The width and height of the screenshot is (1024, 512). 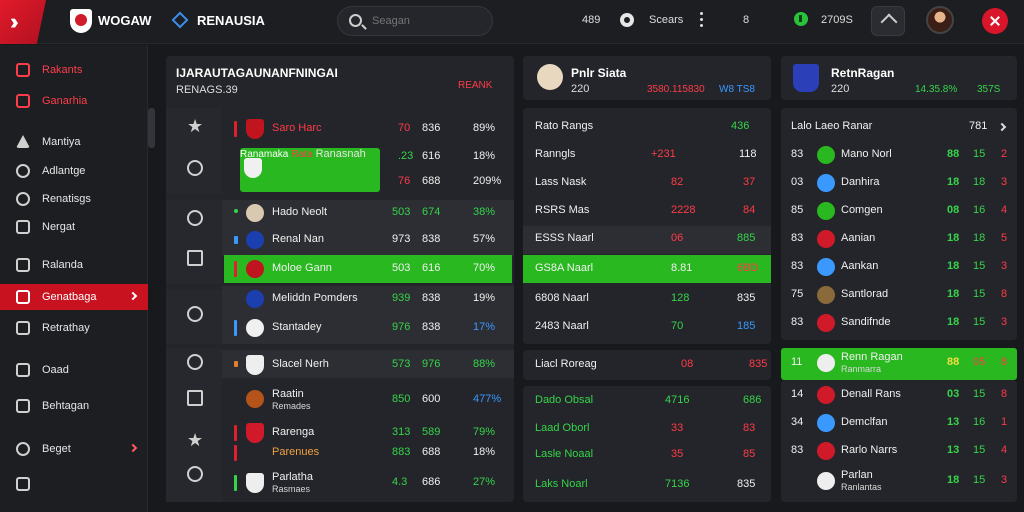 What do you see at coordinates (74, 101) in the screenshot?
I see `sidebar-item-ganarhia: Ganarhia` at bounding box center [74, 101].